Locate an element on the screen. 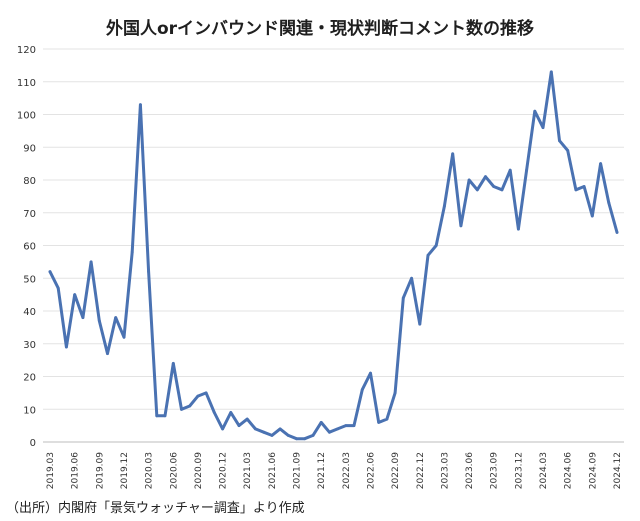  x-tick-label: 2020.12 is located at coordinates (224, 470).